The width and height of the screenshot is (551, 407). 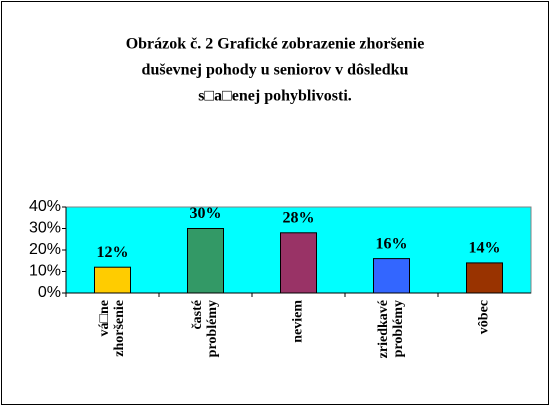 I want to click on x-tick-label: neviem, so click(x=298, y=321).